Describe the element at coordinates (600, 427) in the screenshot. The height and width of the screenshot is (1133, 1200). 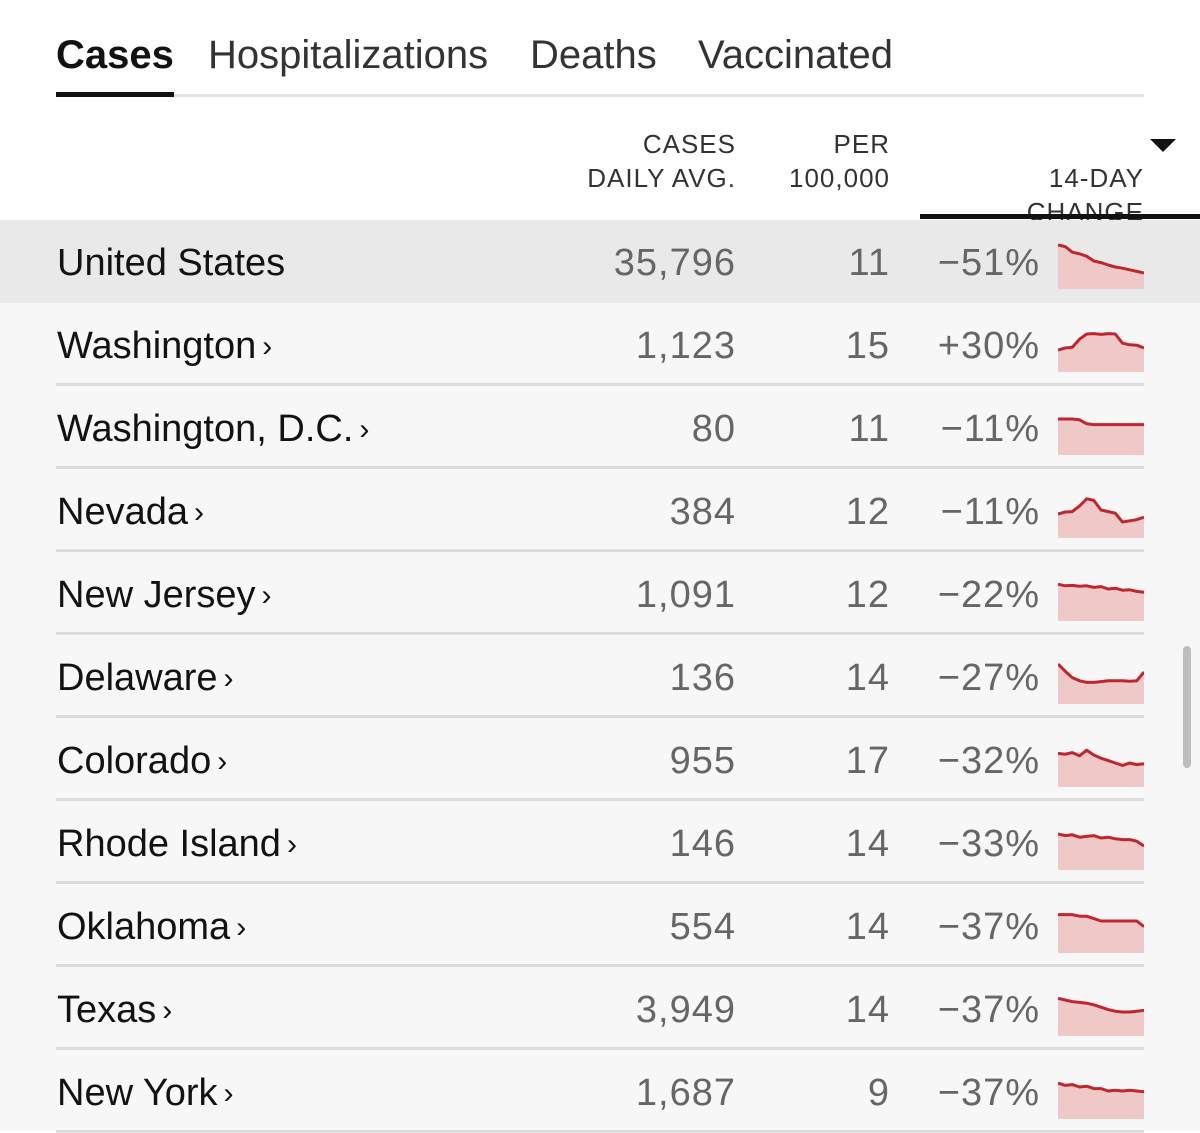
I see `table-row: Washington, D.C. › 80 11 −11%` at that location.